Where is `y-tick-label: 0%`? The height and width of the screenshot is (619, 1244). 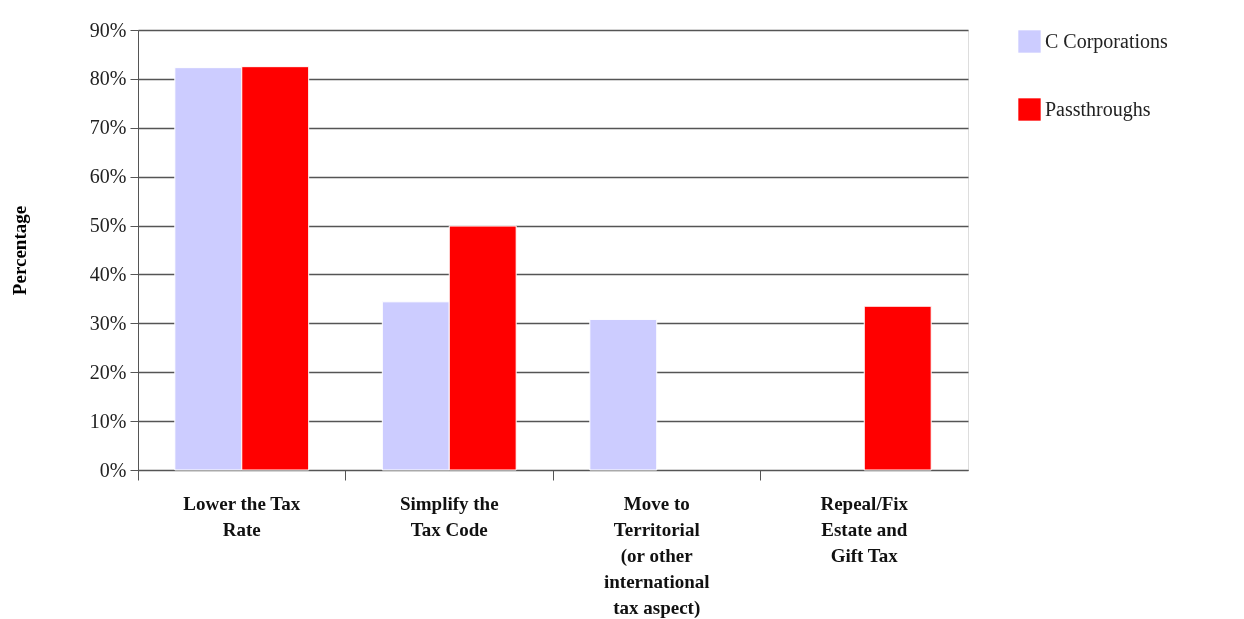 y-tick-label: 0% is located at coordinates (113, 469).